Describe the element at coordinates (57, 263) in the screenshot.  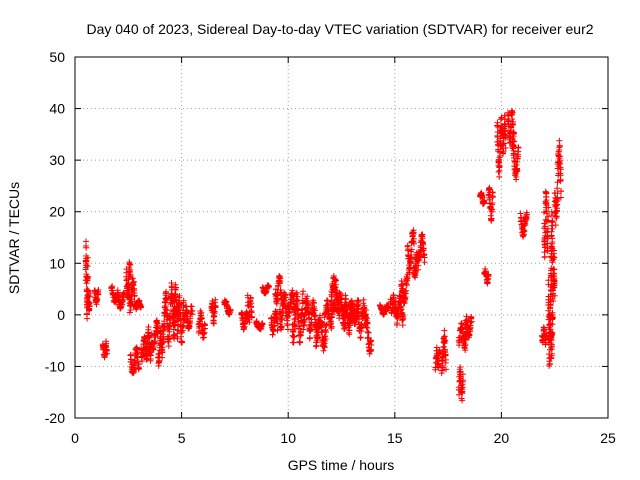
I see `y-tick-label: 10` at that location.